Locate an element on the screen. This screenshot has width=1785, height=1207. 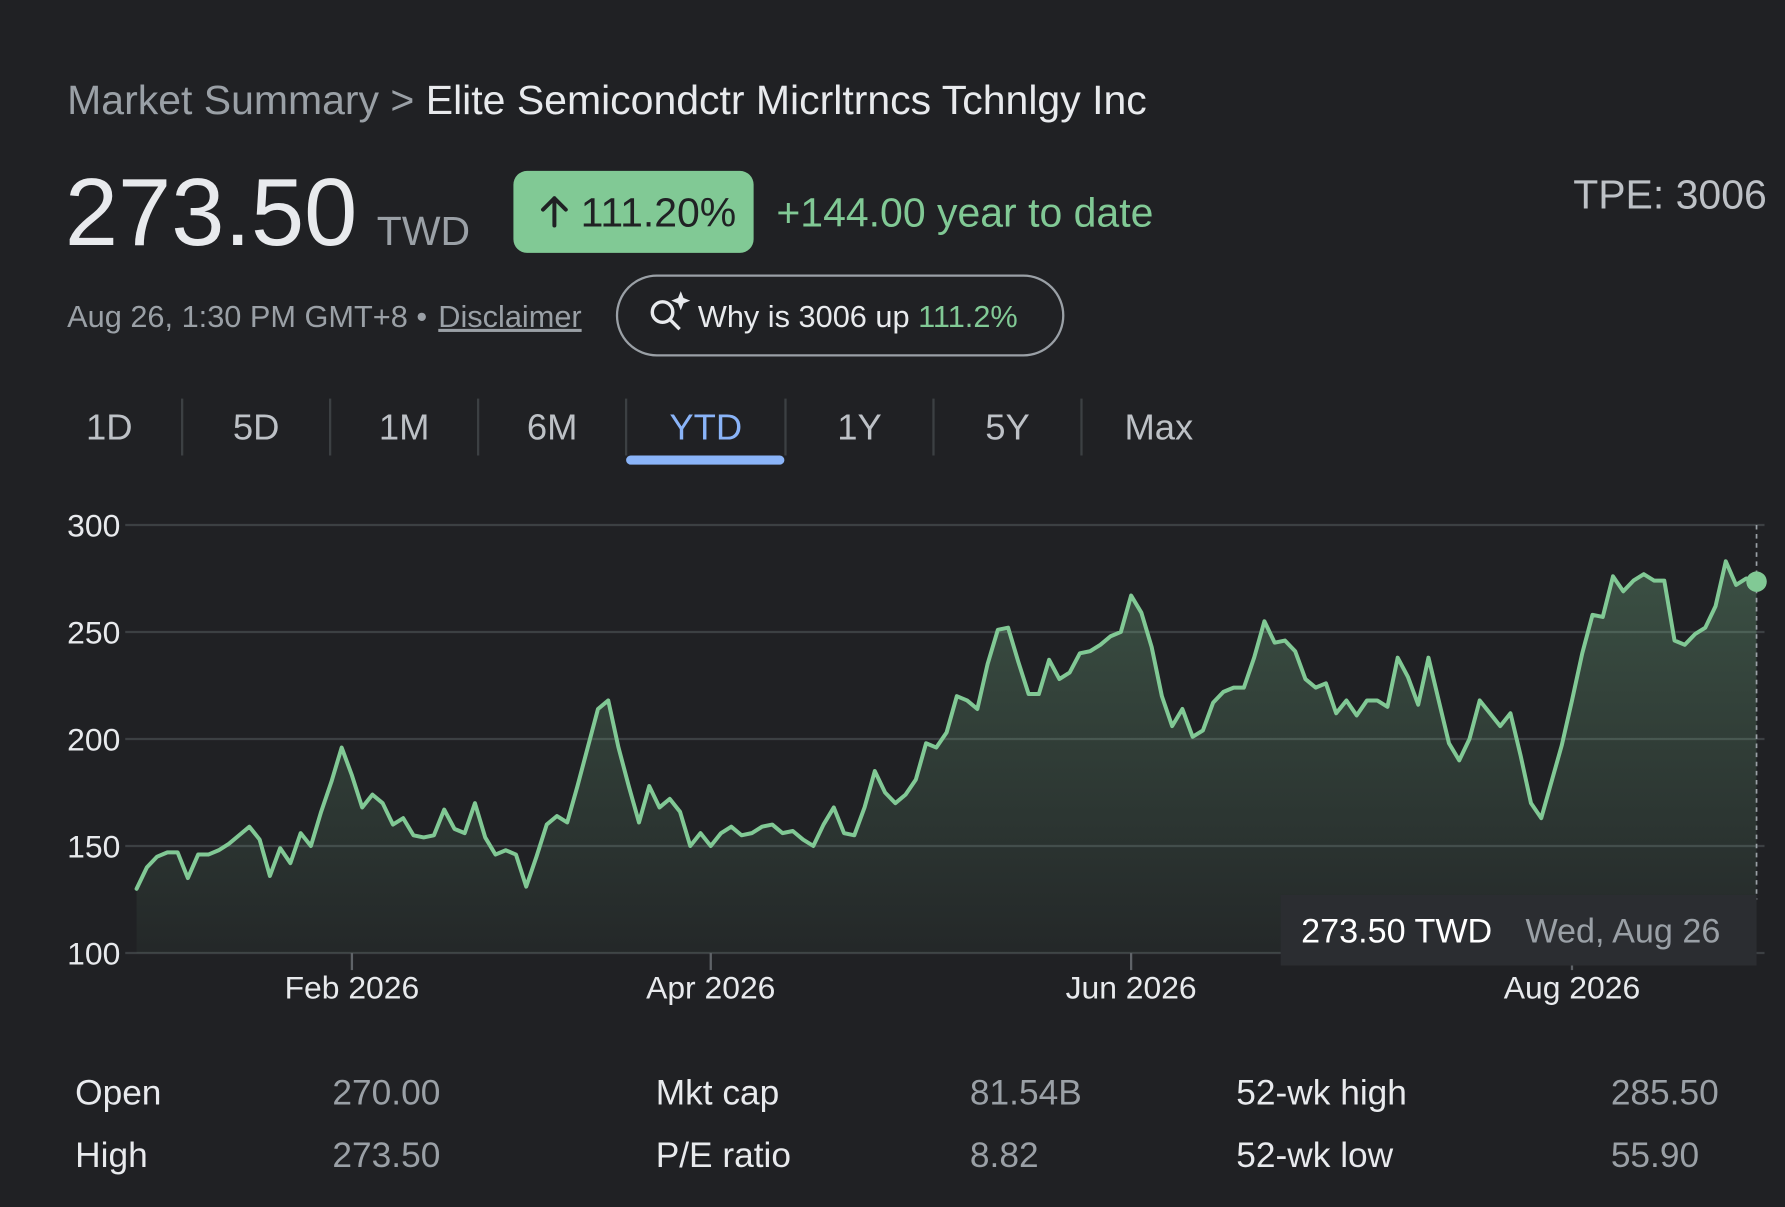
why-button is located at coordinates (840, 315).